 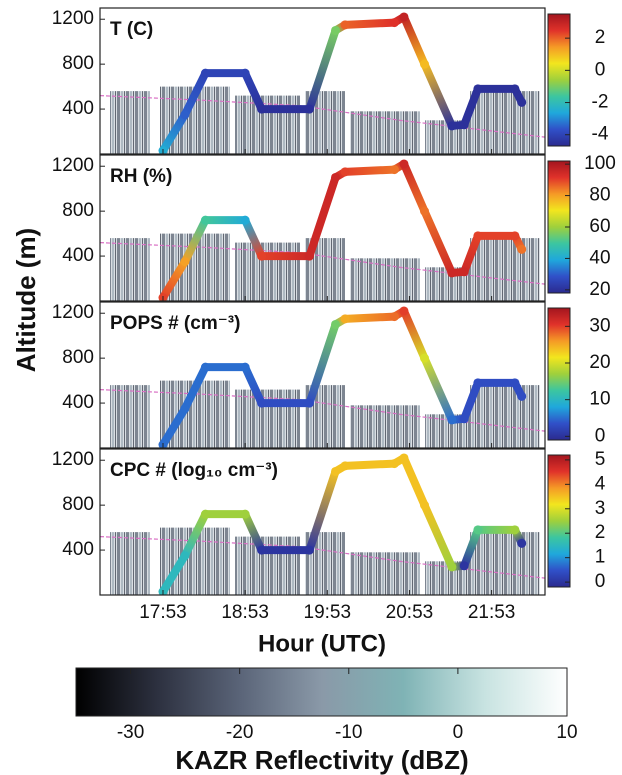 I want to click on y-axis-label: Altitude (m), so click(x=26, y=300).